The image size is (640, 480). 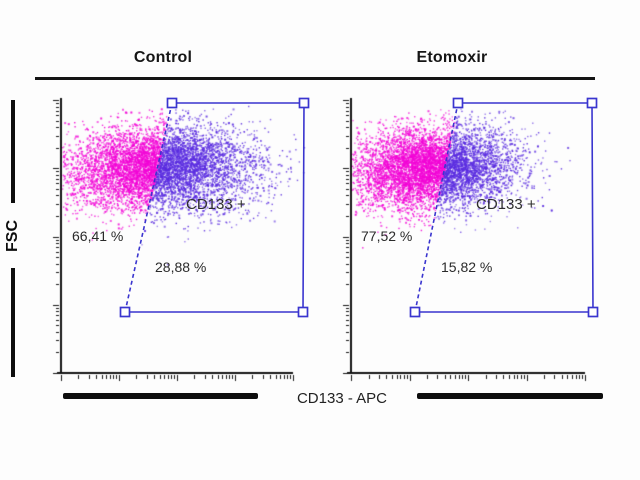 I want to click on x-axis-label: CD133 - APC, so click(x=342, y=398).